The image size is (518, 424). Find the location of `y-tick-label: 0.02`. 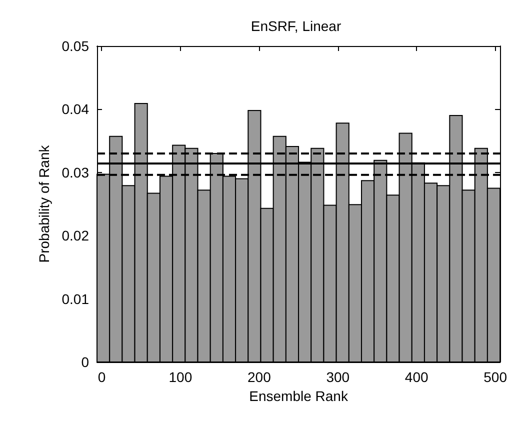

y-tick-label: 0.02 is located at coordinates (76, 236).